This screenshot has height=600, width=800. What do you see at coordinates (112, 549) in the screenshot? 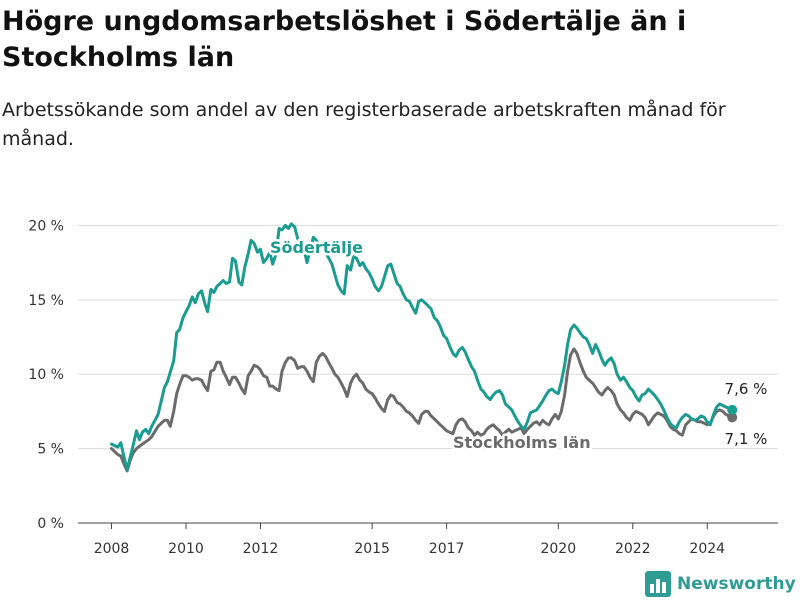
I see `x-tick-label-2008: 2008` at bounding box center [112, 549].